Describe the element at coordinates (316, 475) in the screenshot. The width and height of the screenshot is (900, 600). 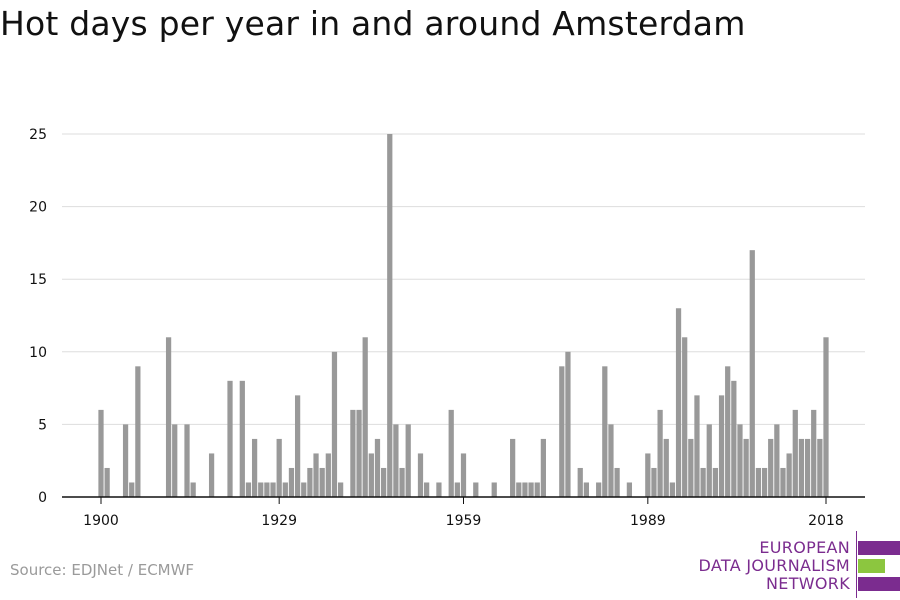
I see `bar-1935` at that location.